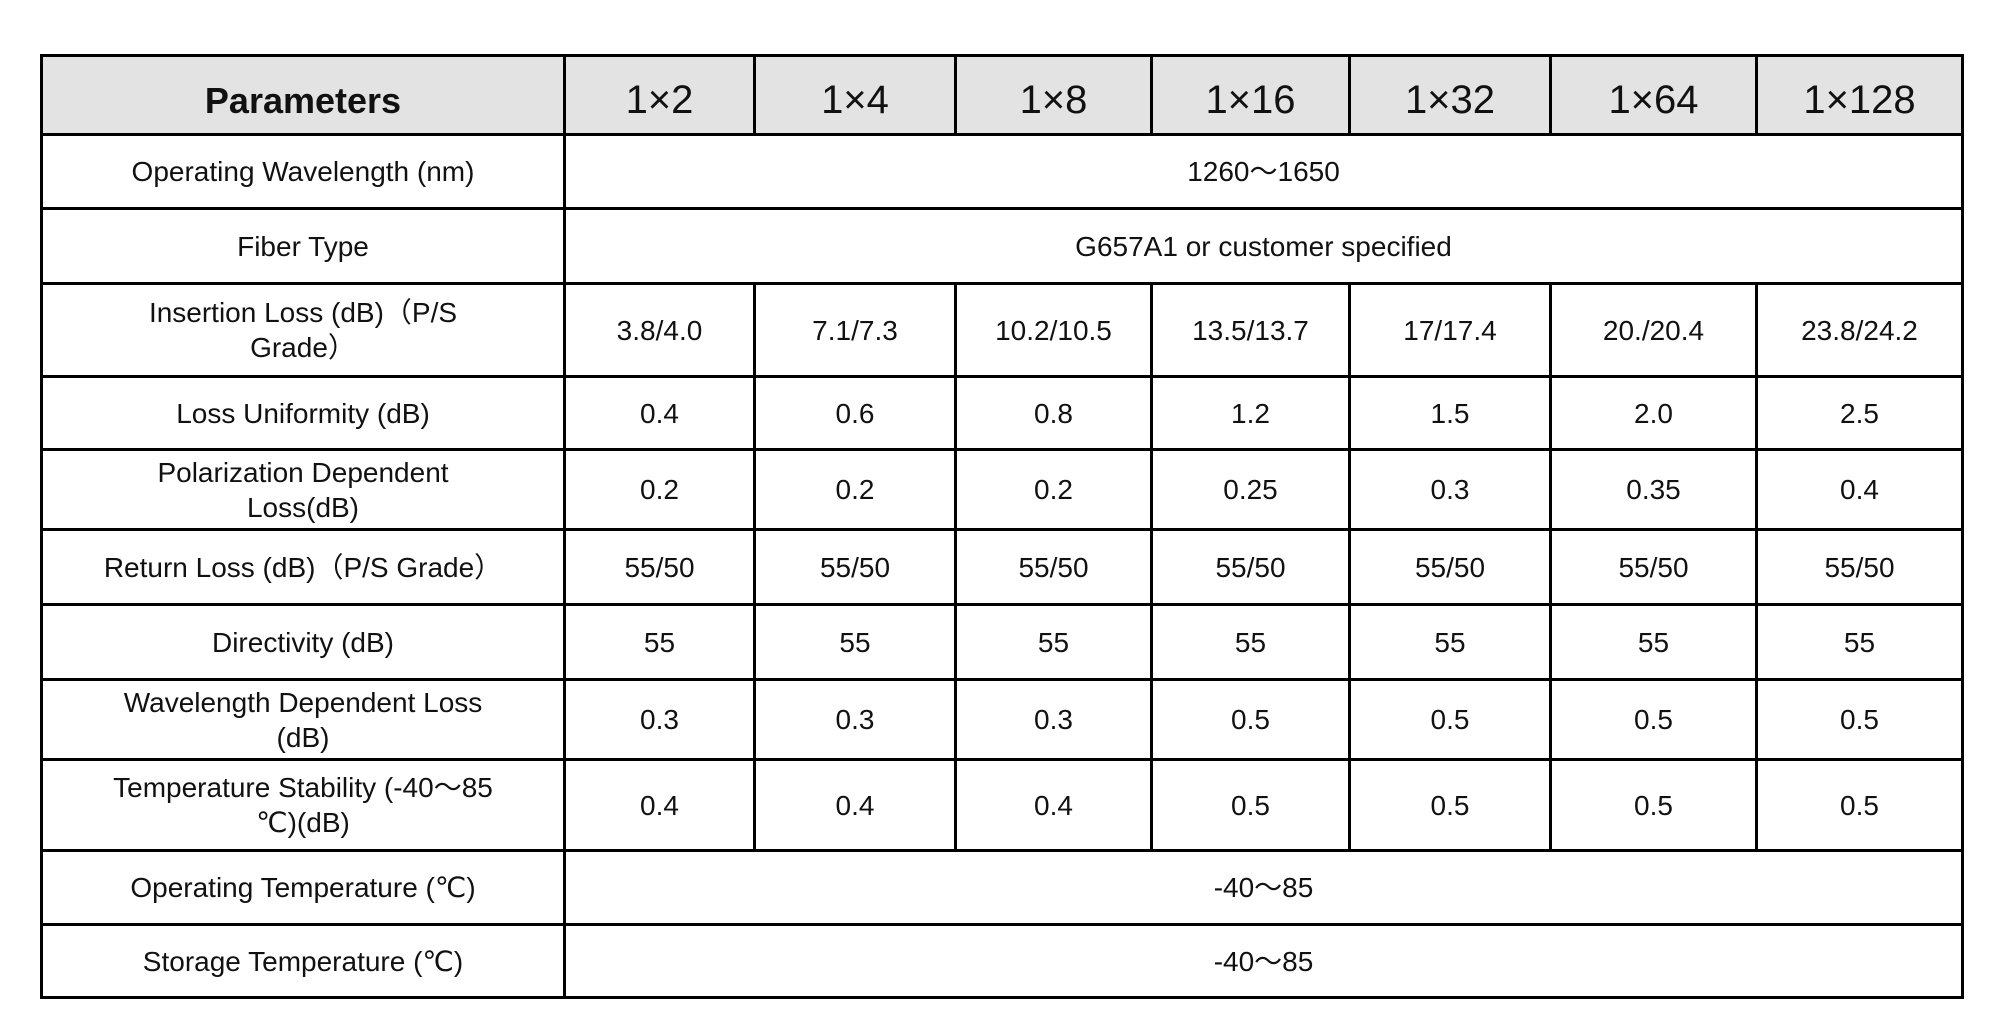 This screenshot has width=2000, height=1033. I want to click on parameter-value: 23.8/24.2, so click(1859, 330).